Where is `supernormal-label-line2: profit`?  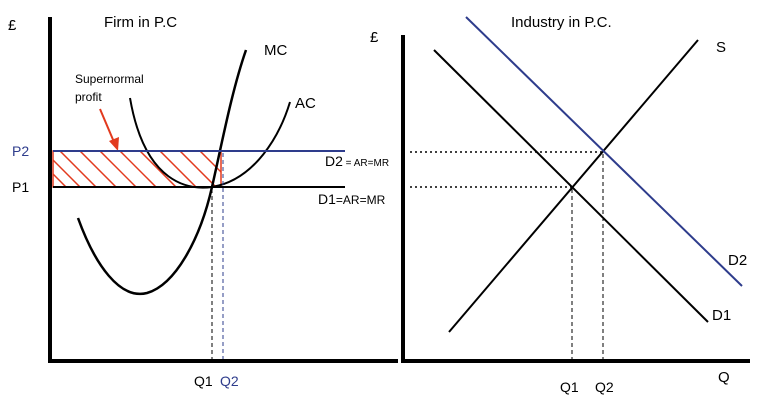 supernormal-label-line2: profit is located at coordinates (88, 97).